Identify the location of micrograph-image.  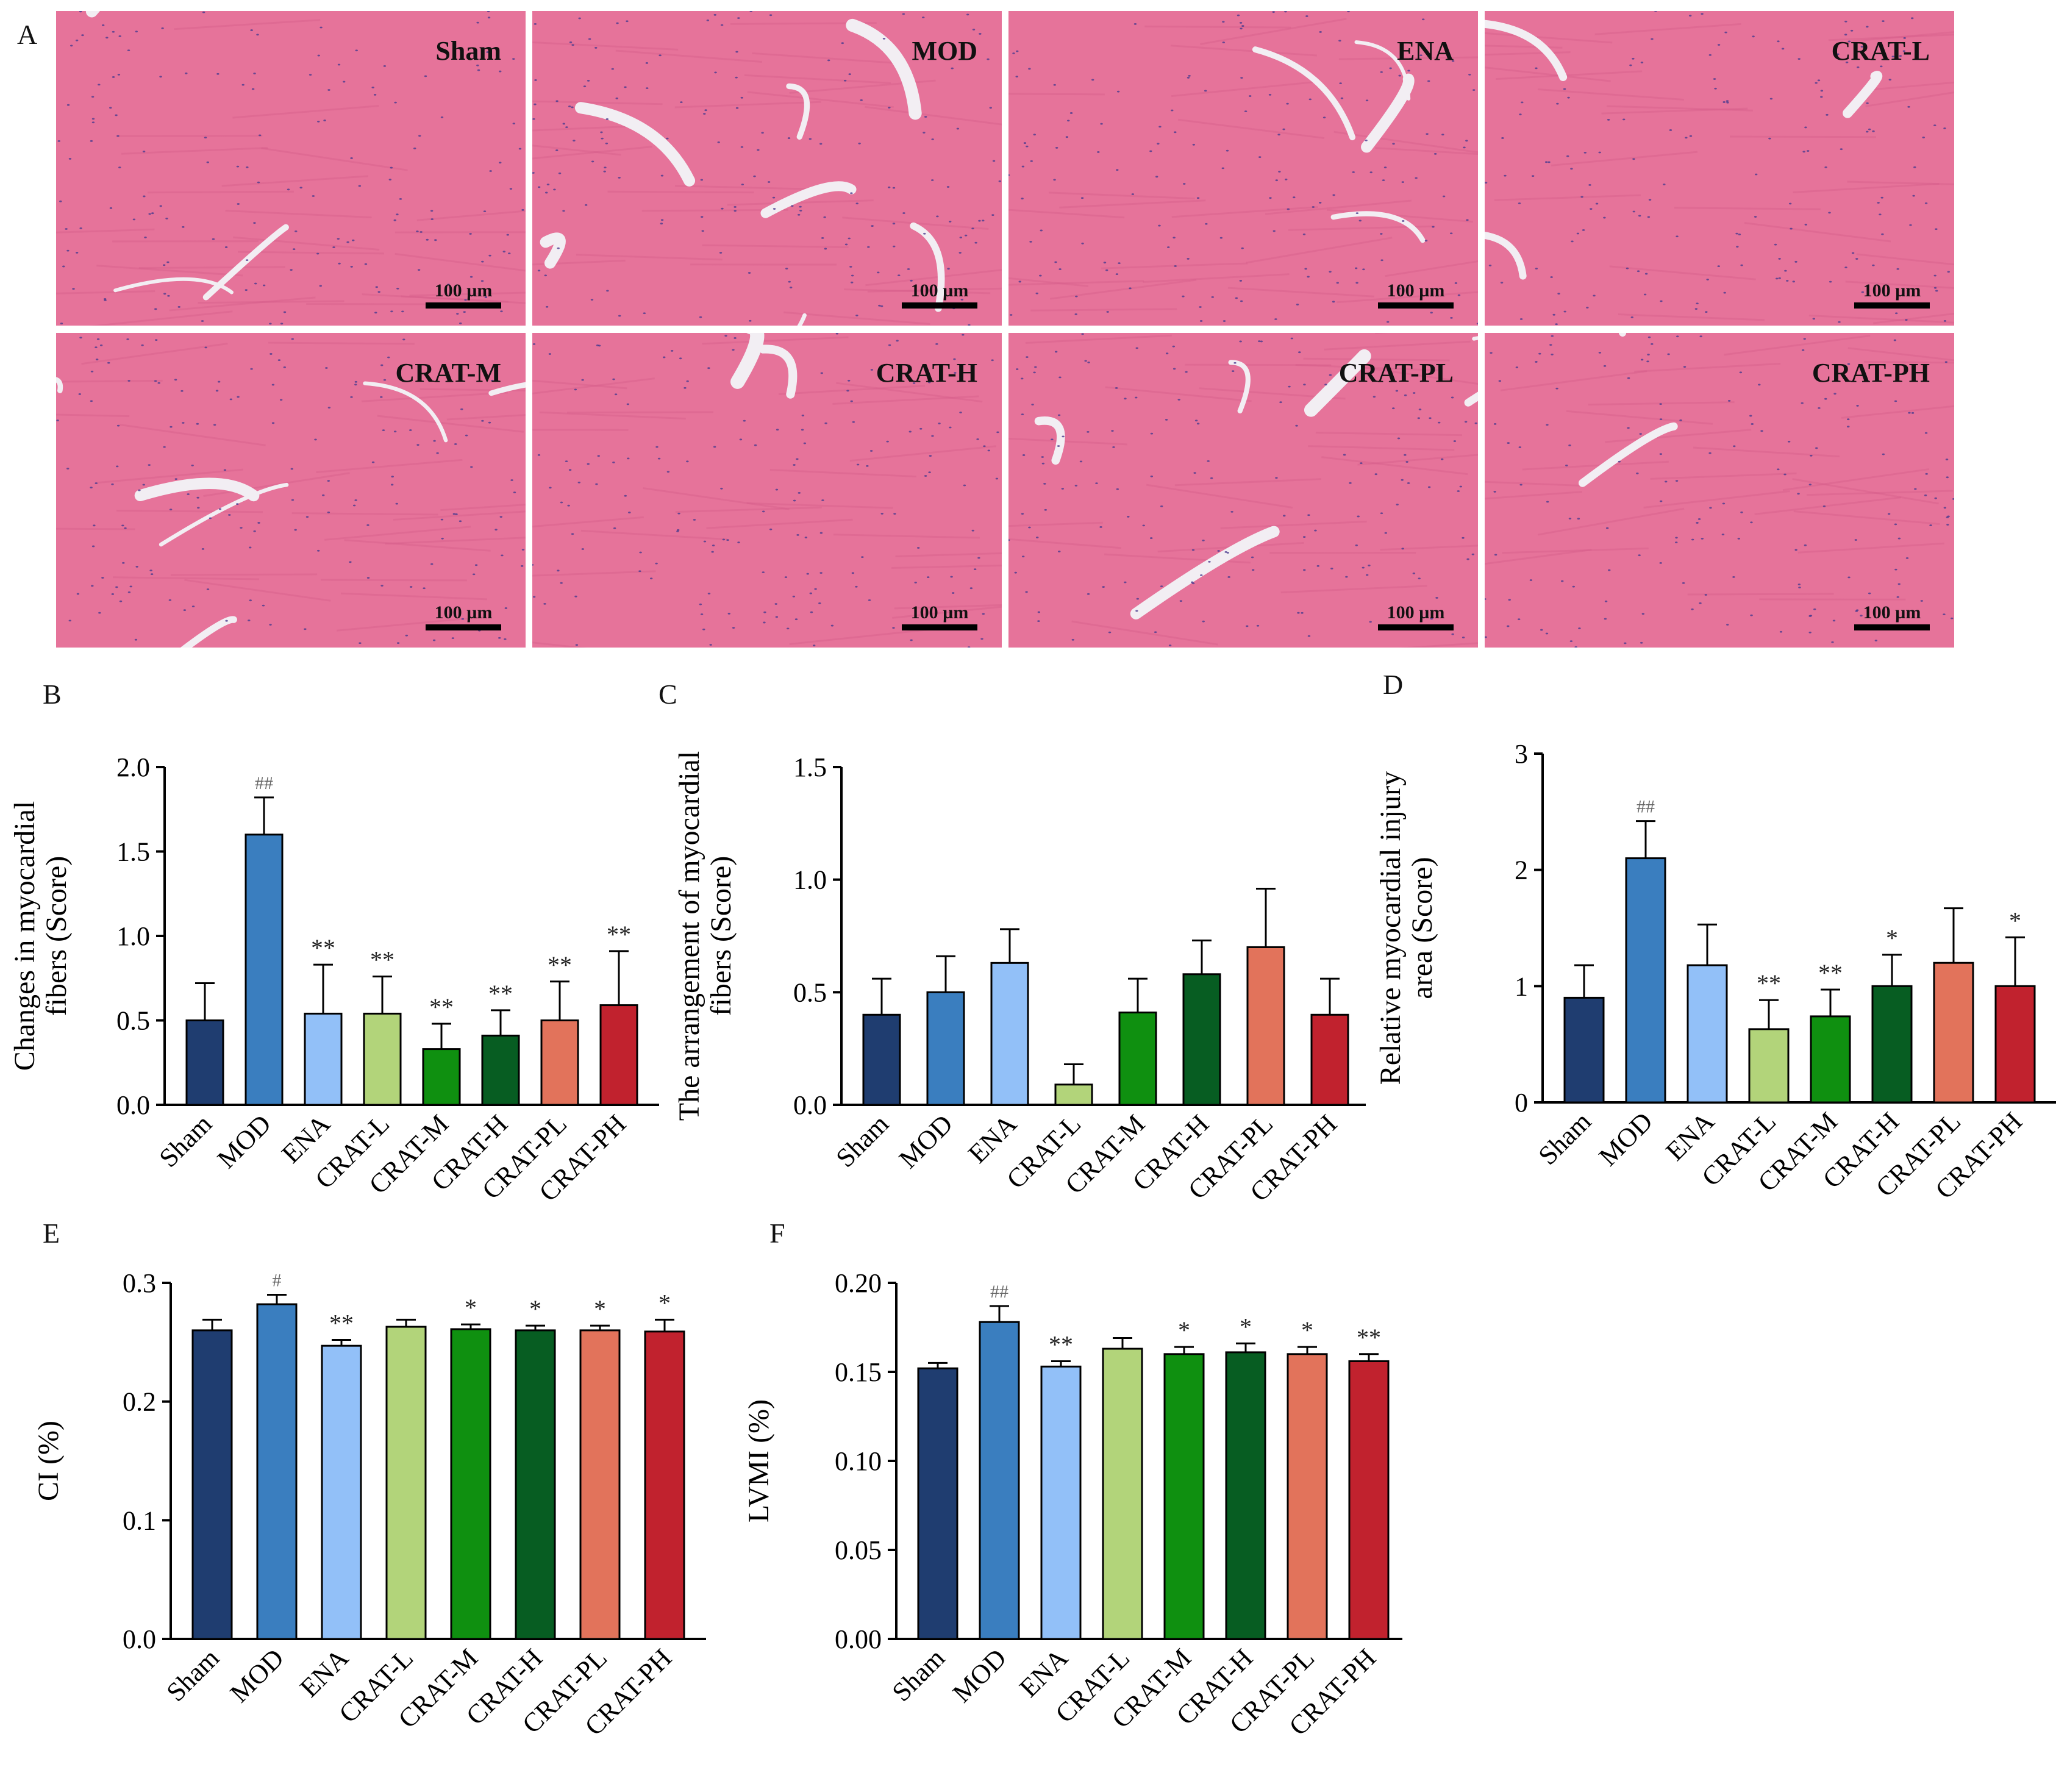
(1719, 490).